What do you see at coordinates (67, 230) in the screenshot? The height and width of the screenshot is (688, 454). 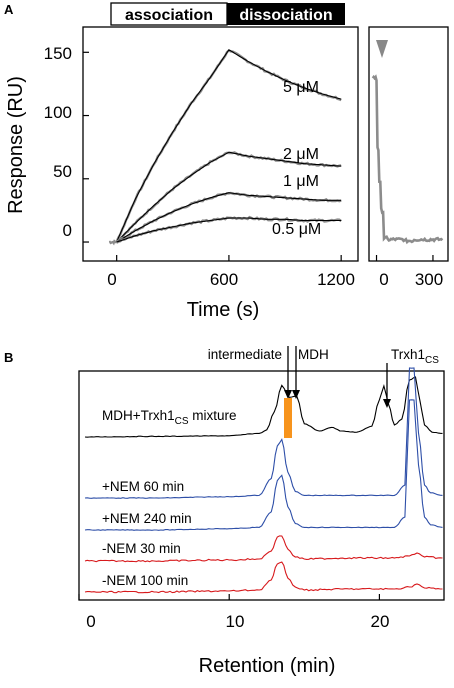 I see `ytick-0: 0` at bounding box center [67, 230].